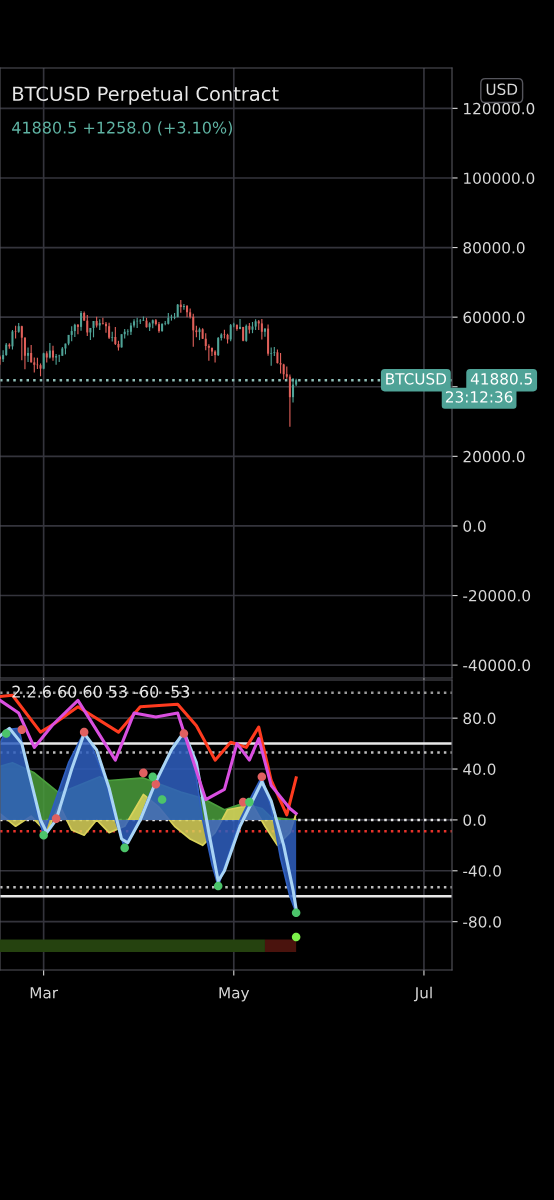 Image resolution: width=554 pixels, height=1200 pixels. What do you see at coordinates (497, 665) in the screenshot?
I see `y-tick-label: -40000.0` at bounding box center [497, 665].